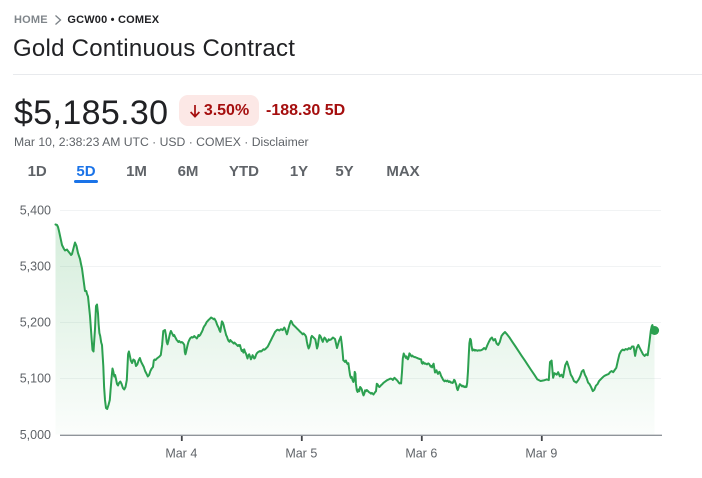 This screenshot has width=702, height=478. Describe the element at coordinates (181, 454) in the screenshot. I see `svg-text: Mar 4` at that location.